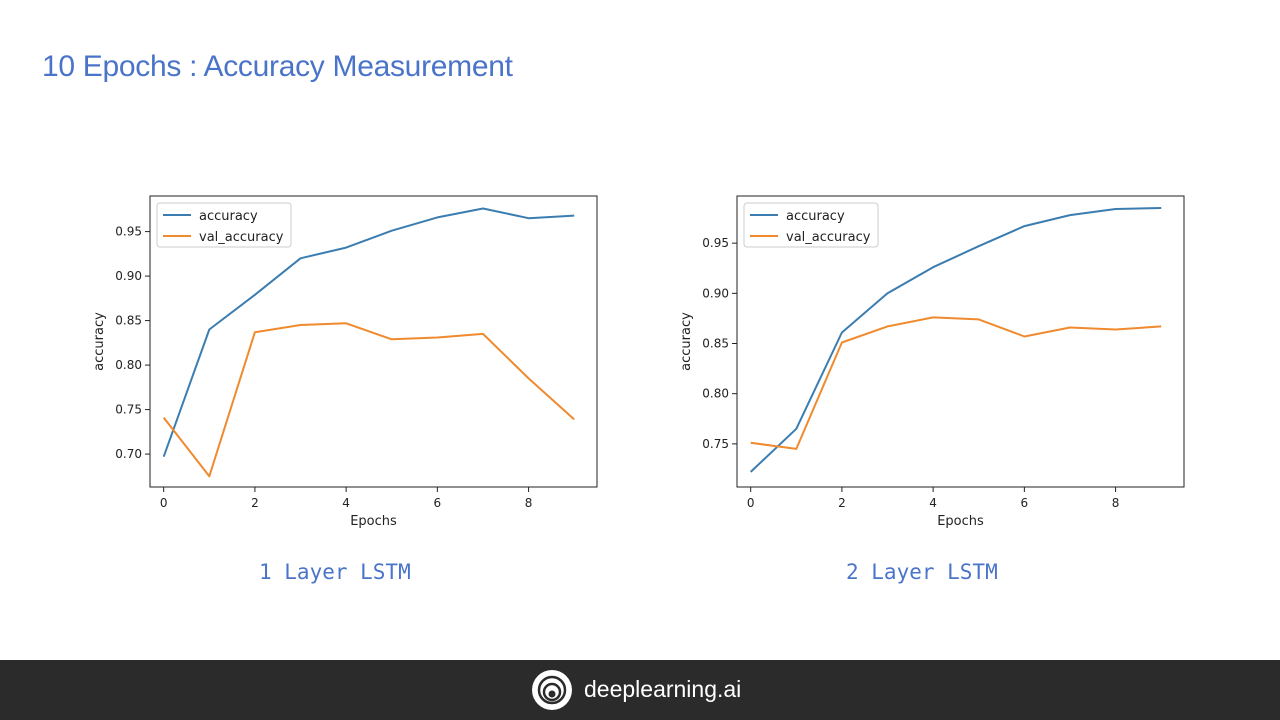  I want to click on footer-bar: deeplearning.ai, so click(640, 690).